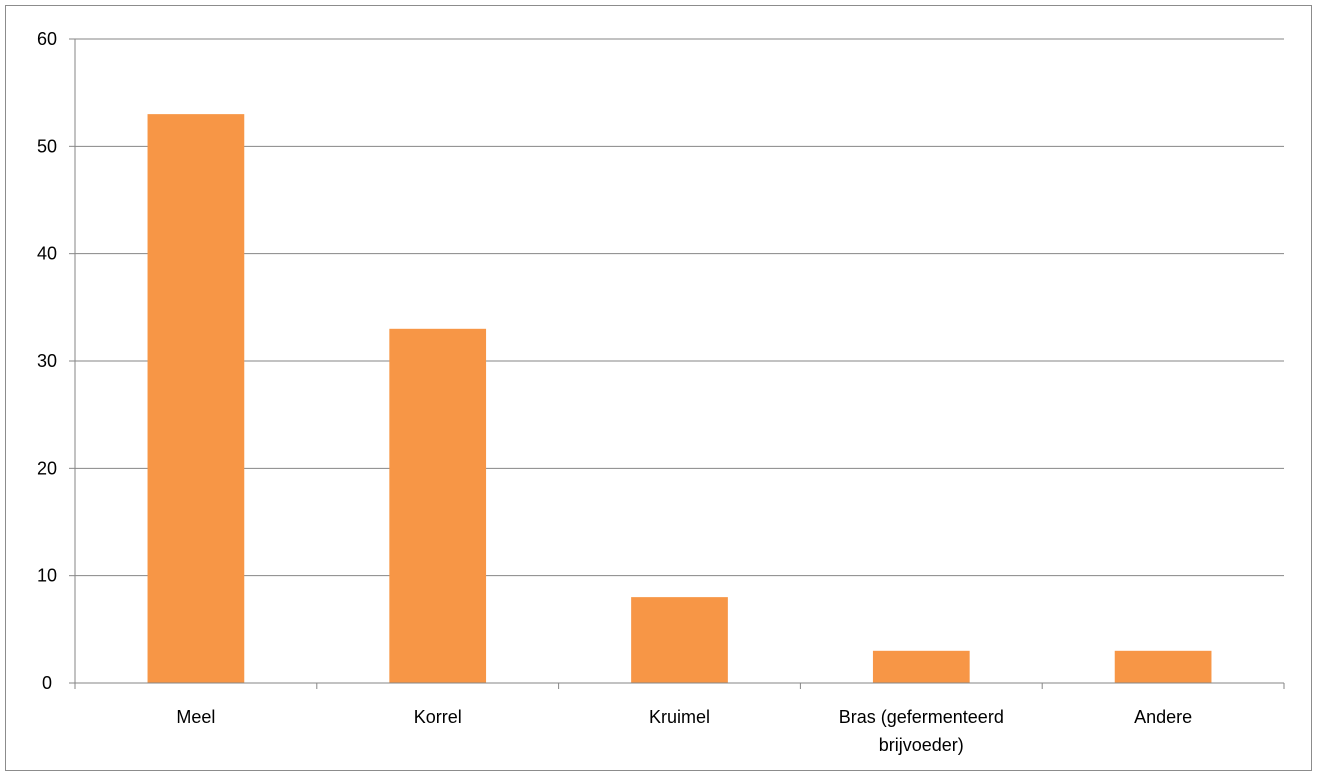 This screenshot has width=1317, height=776. Describe the element at coordinates (47, 146) in the screenshot. I see `y-tick-label: 50` at that location.